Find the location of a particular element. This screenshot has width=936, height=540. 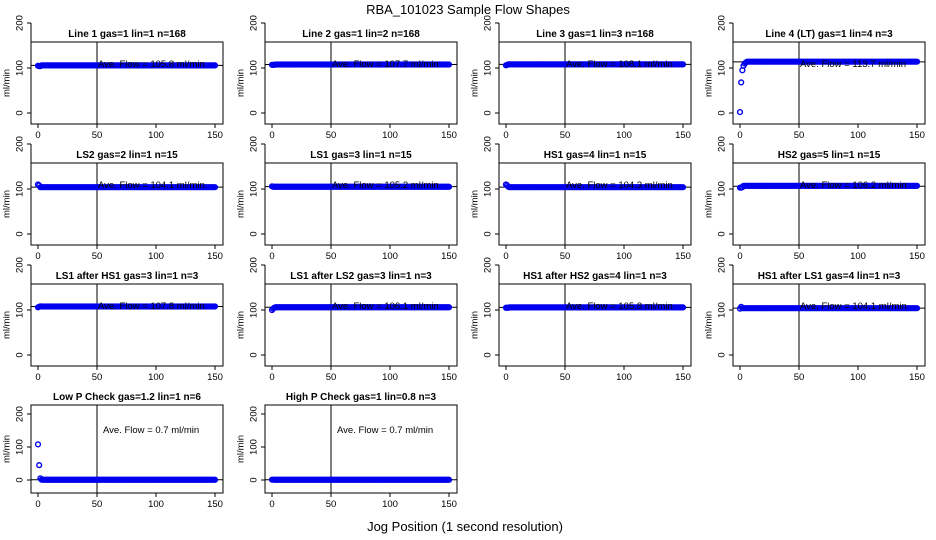

panel-title: HS1 after HS2 gas=4 lin=1 n=3 is located at coordinates (595, 276).